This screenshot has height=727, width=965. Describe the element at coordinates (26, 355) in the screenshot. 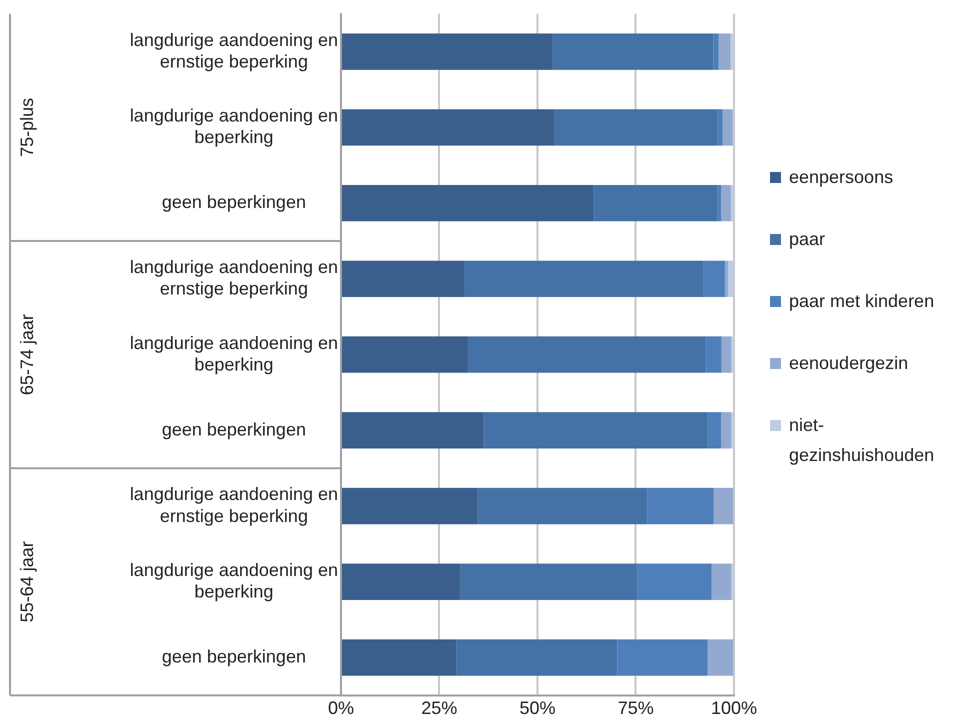

I see `text: 65-74 jaar` at that location.